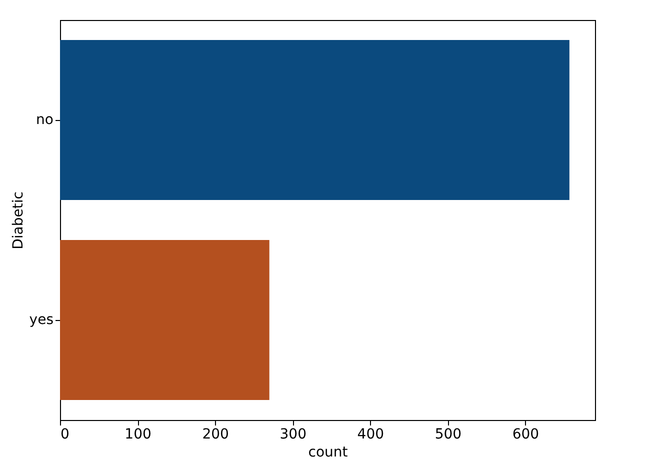 The image size is (650, 470). I want to click on y-tick-label: yes, so click(41, 320).